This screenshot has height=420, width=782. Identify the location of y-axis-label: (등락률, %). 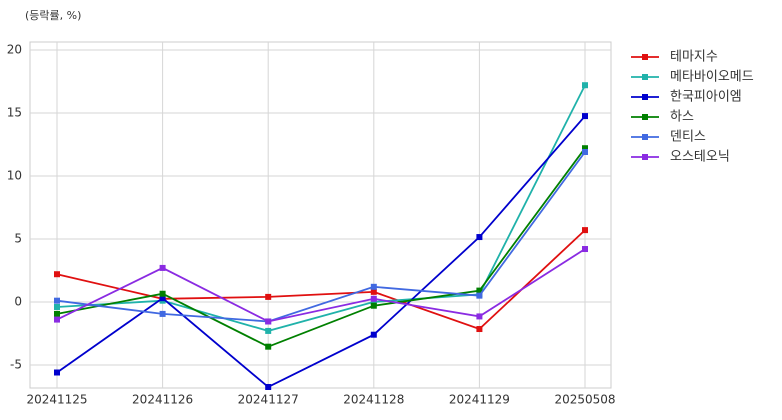
(53, 15).